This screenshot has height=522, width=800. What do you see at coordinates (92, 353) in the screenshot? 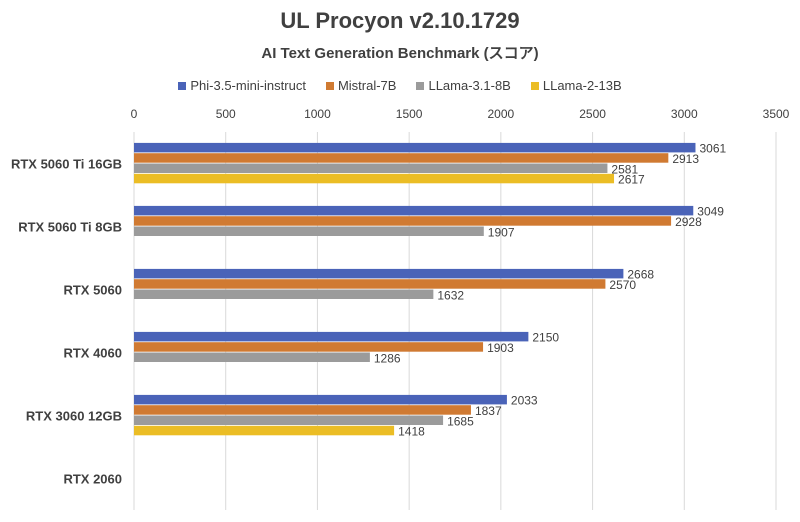
I see `category-label: RTX 4060` at bounding box center [92, 353].